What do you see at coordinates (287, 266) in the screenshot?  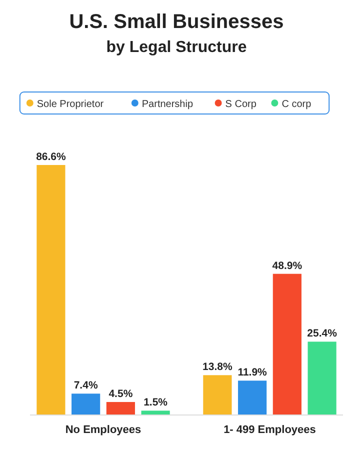 I see `data-label: 48.9%` at bounding box center [287, 266].